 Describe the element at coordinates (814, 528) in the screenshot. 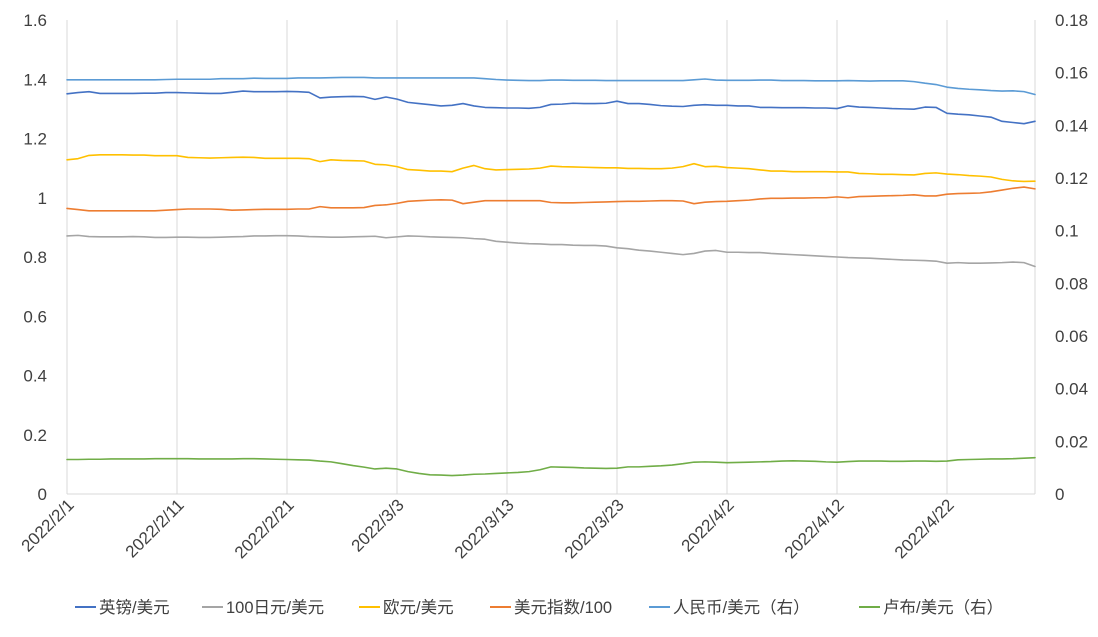

I see `x-tick-label-7: 2022/4/12` at that location.